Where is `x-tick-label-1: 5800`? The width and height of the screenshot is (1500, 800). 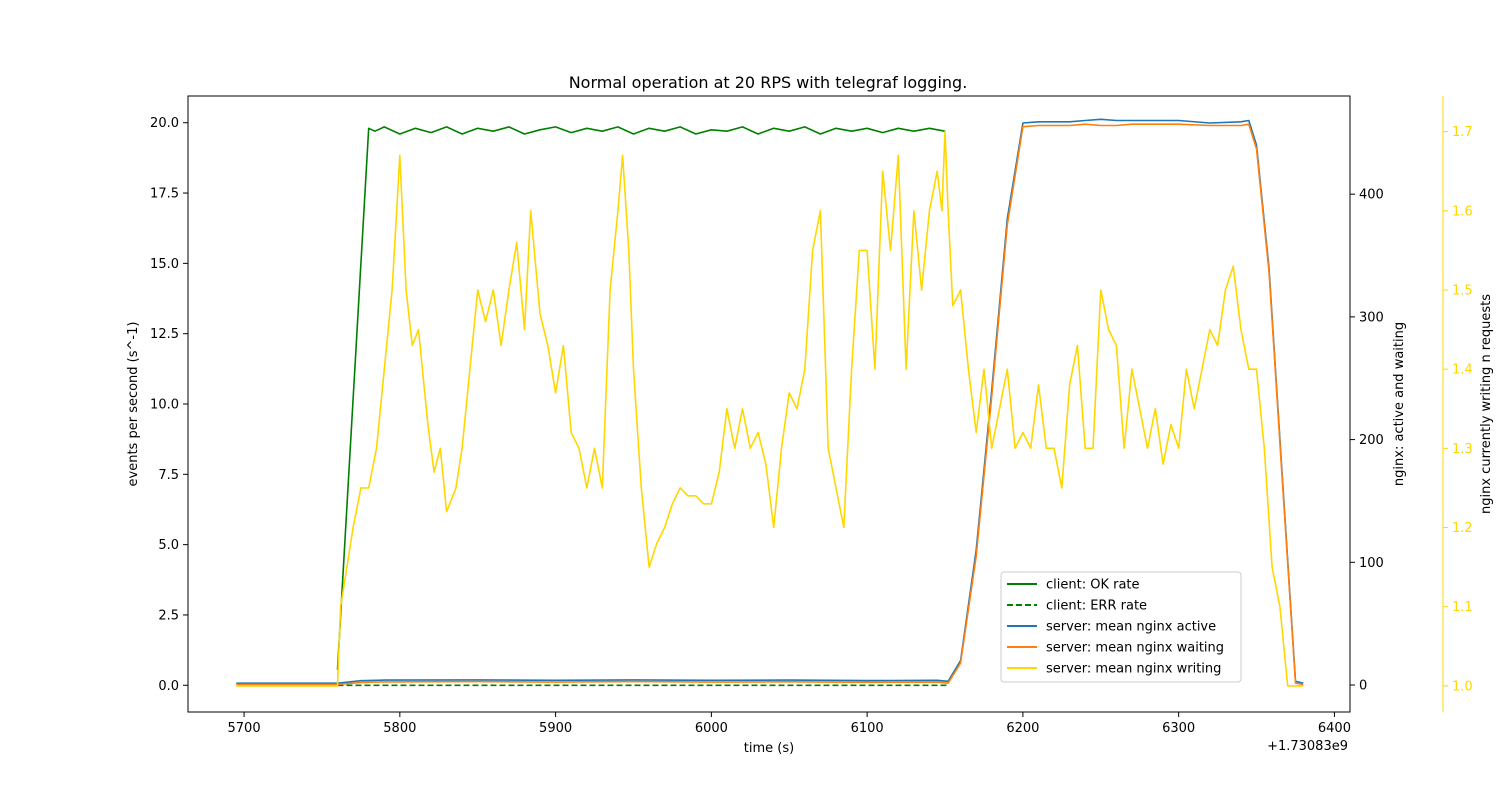
x-tick-label-1: 5800 is located at coordinates (399, 728).